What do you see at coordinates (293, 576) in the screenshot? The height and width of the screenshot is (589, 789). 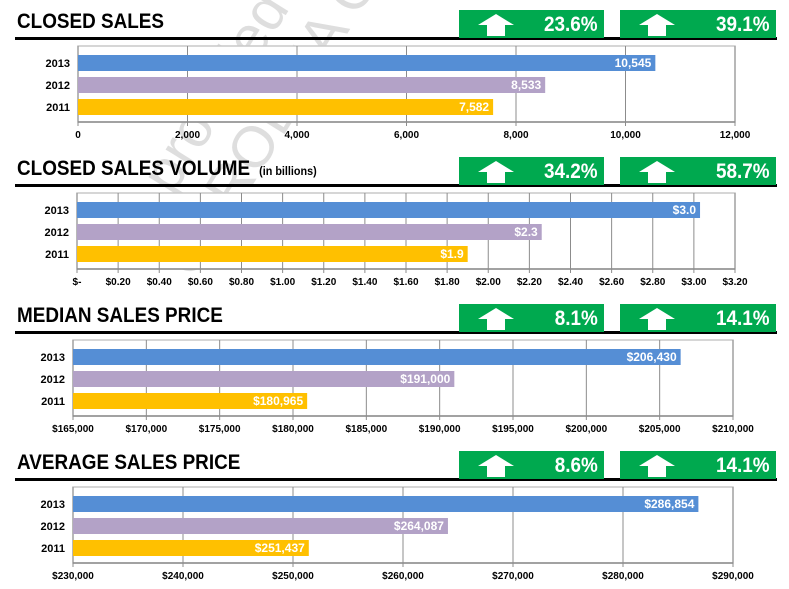 I see `x-tick-label: $250,000` at bounding box center [293, 576].